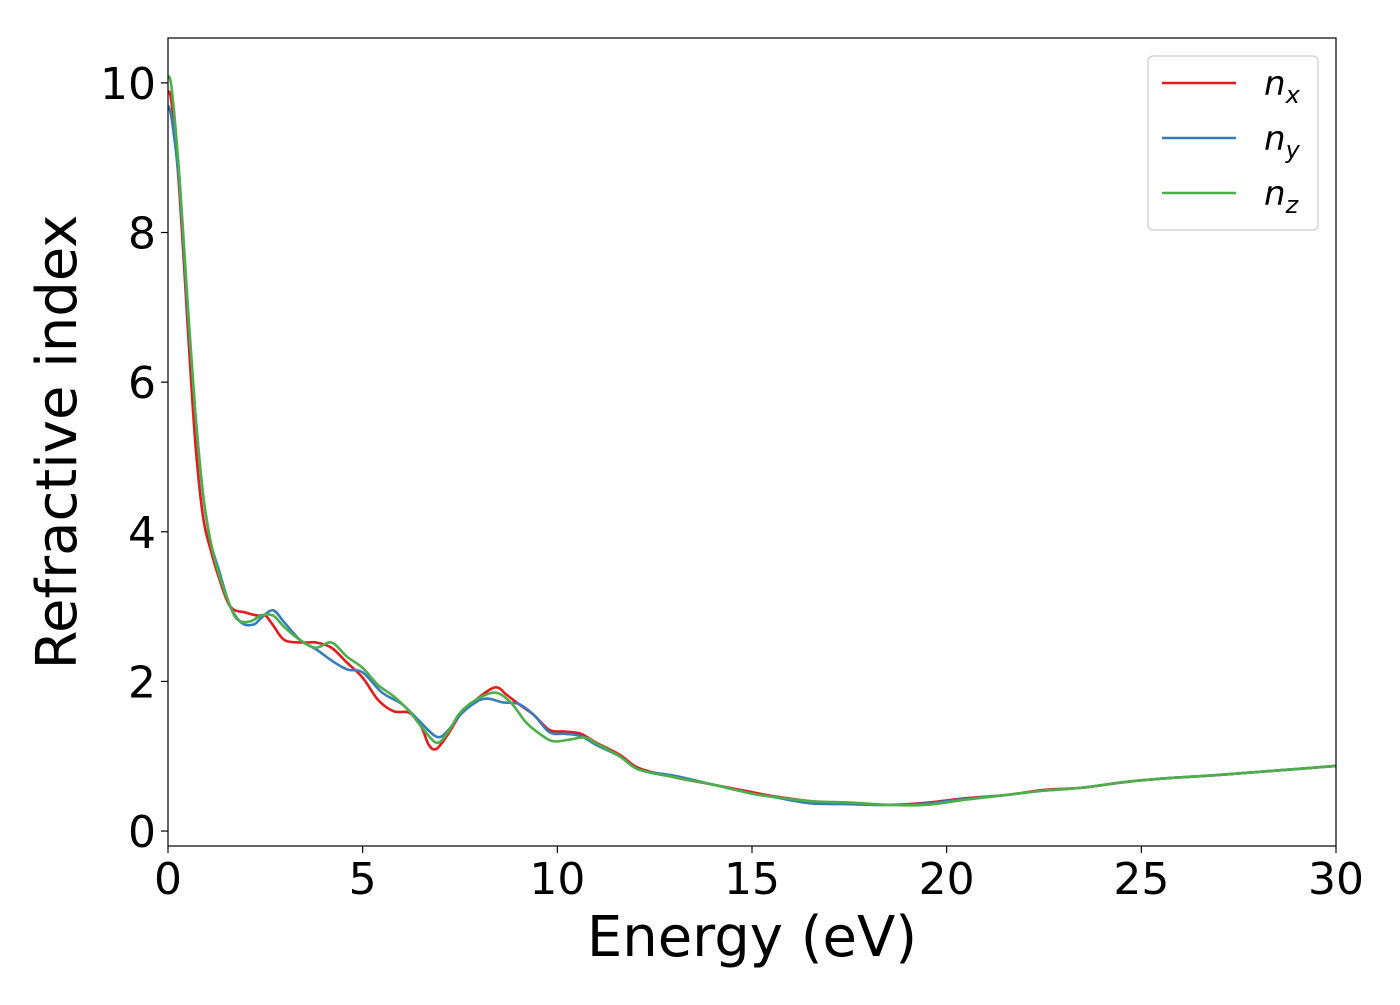  What do you see at coordinates (752, 879) in the screenshot?
I see `x-tick-label: 15` at bounding box center [752, 879].